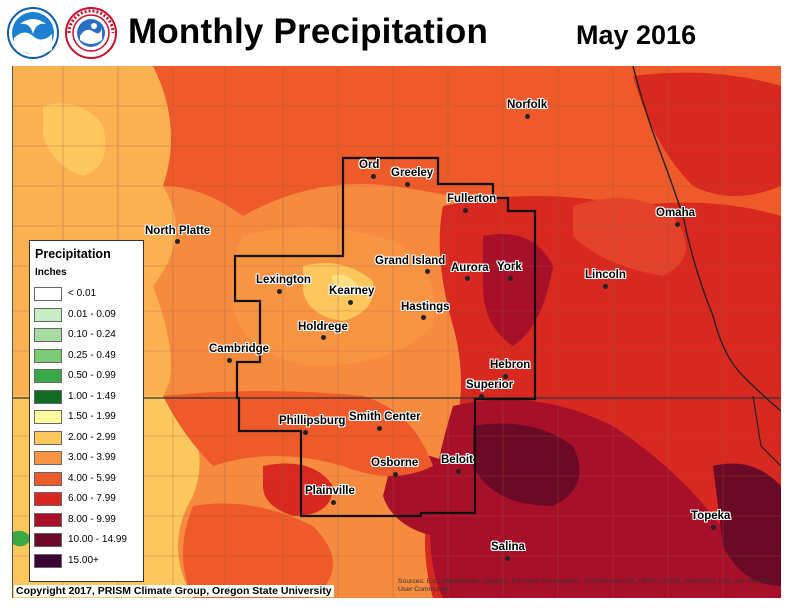 The height and width of the screenshot is (612, 792). Describe the element at coordinates (33, 33) in the screenshot. I see `noaa-logo-icon` at that location.